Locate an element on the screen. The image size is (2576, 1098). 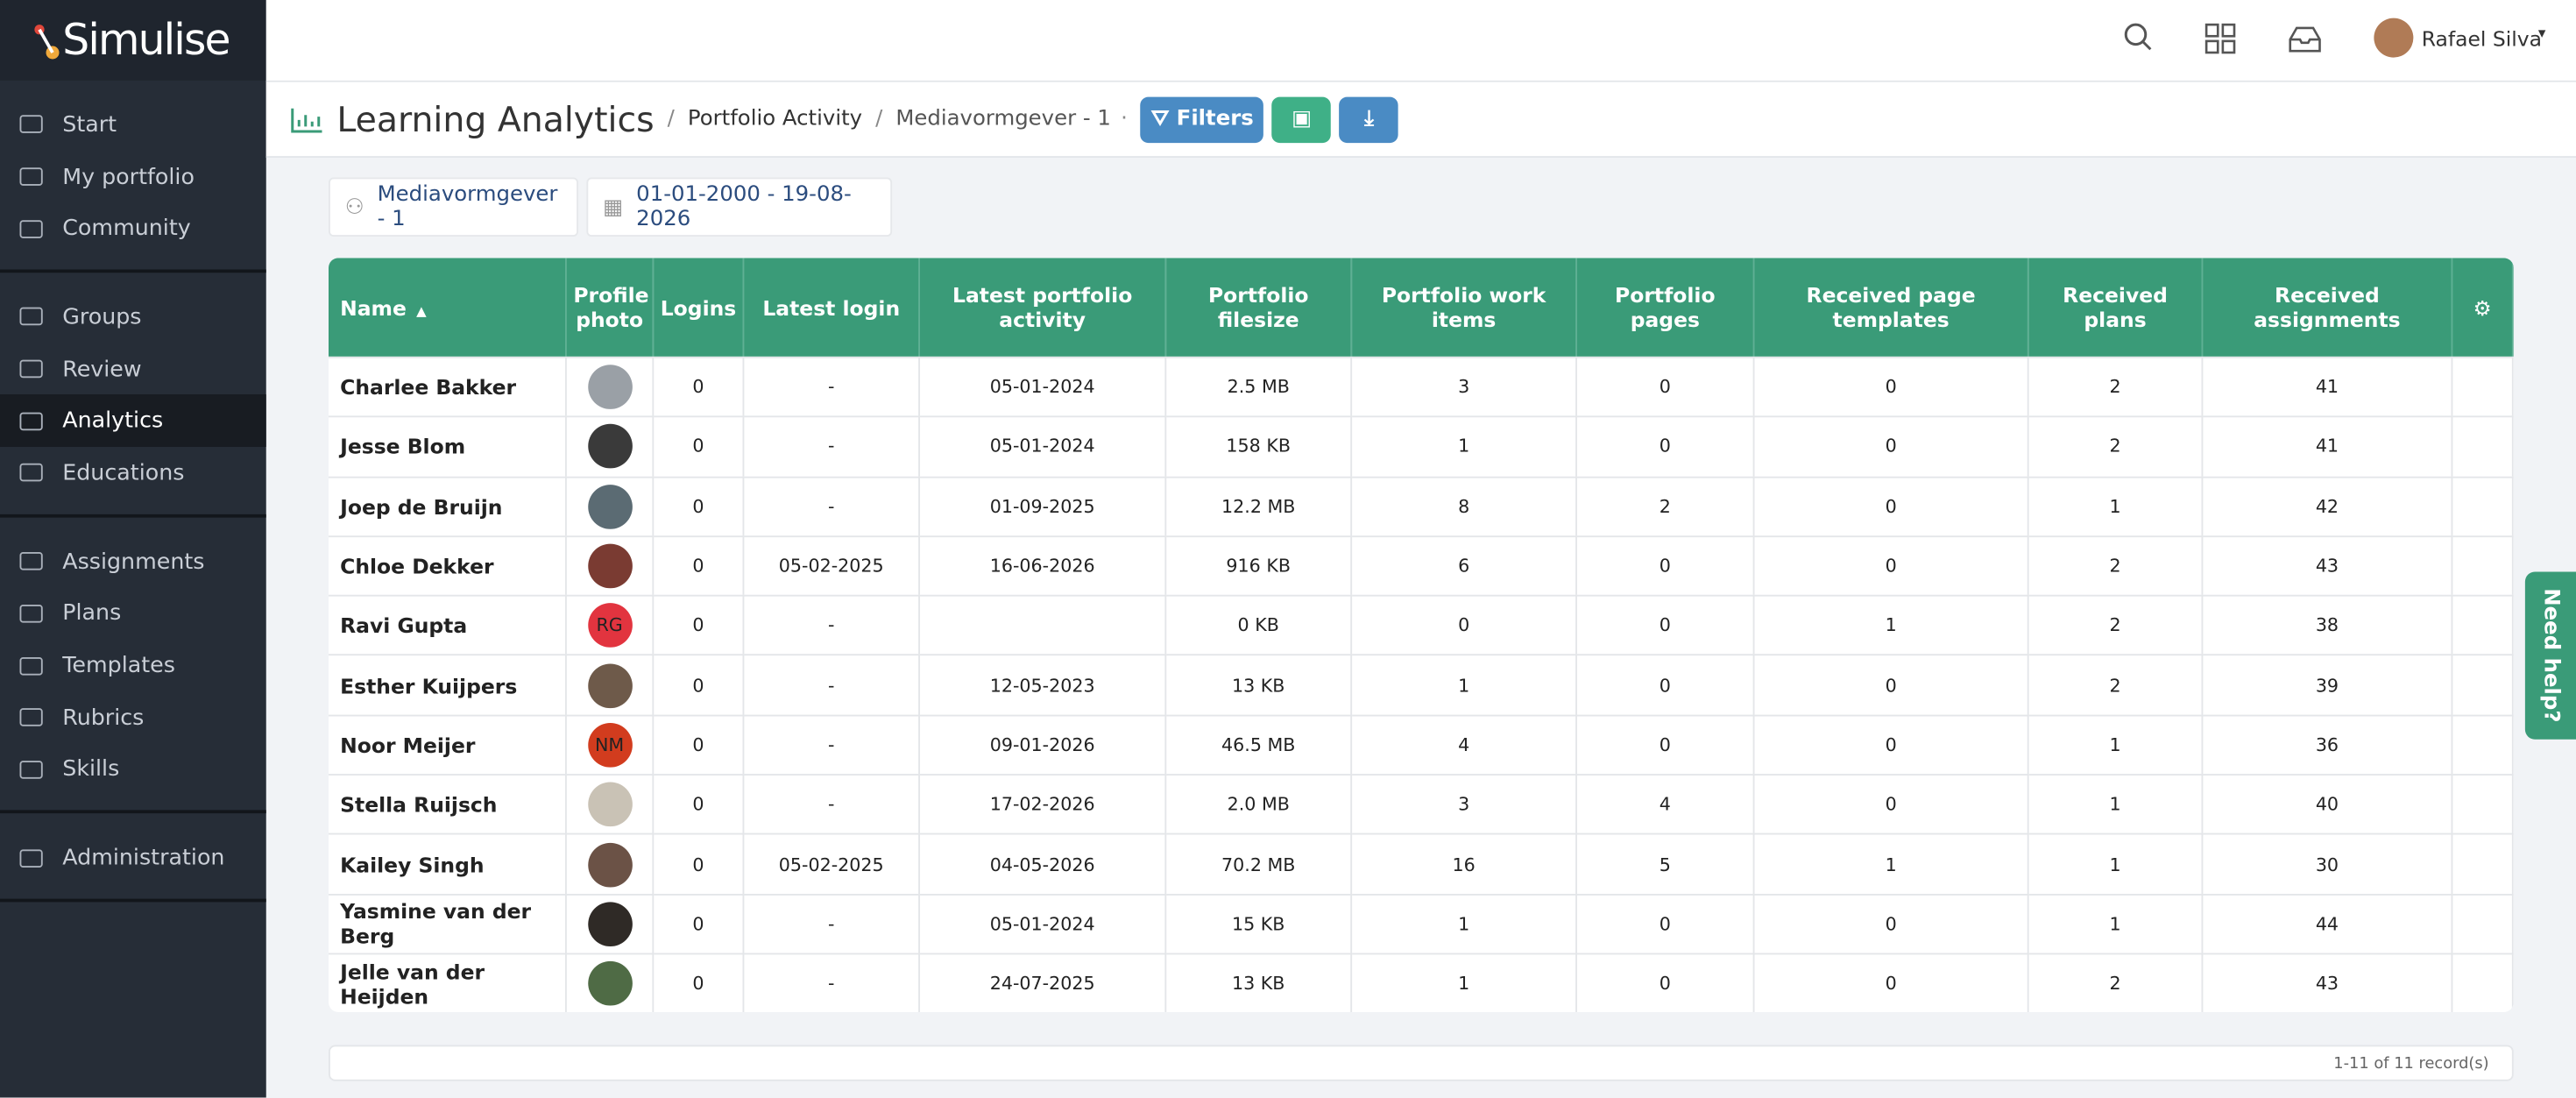
data-cell: 41 is located at coordinates (2328, 445).